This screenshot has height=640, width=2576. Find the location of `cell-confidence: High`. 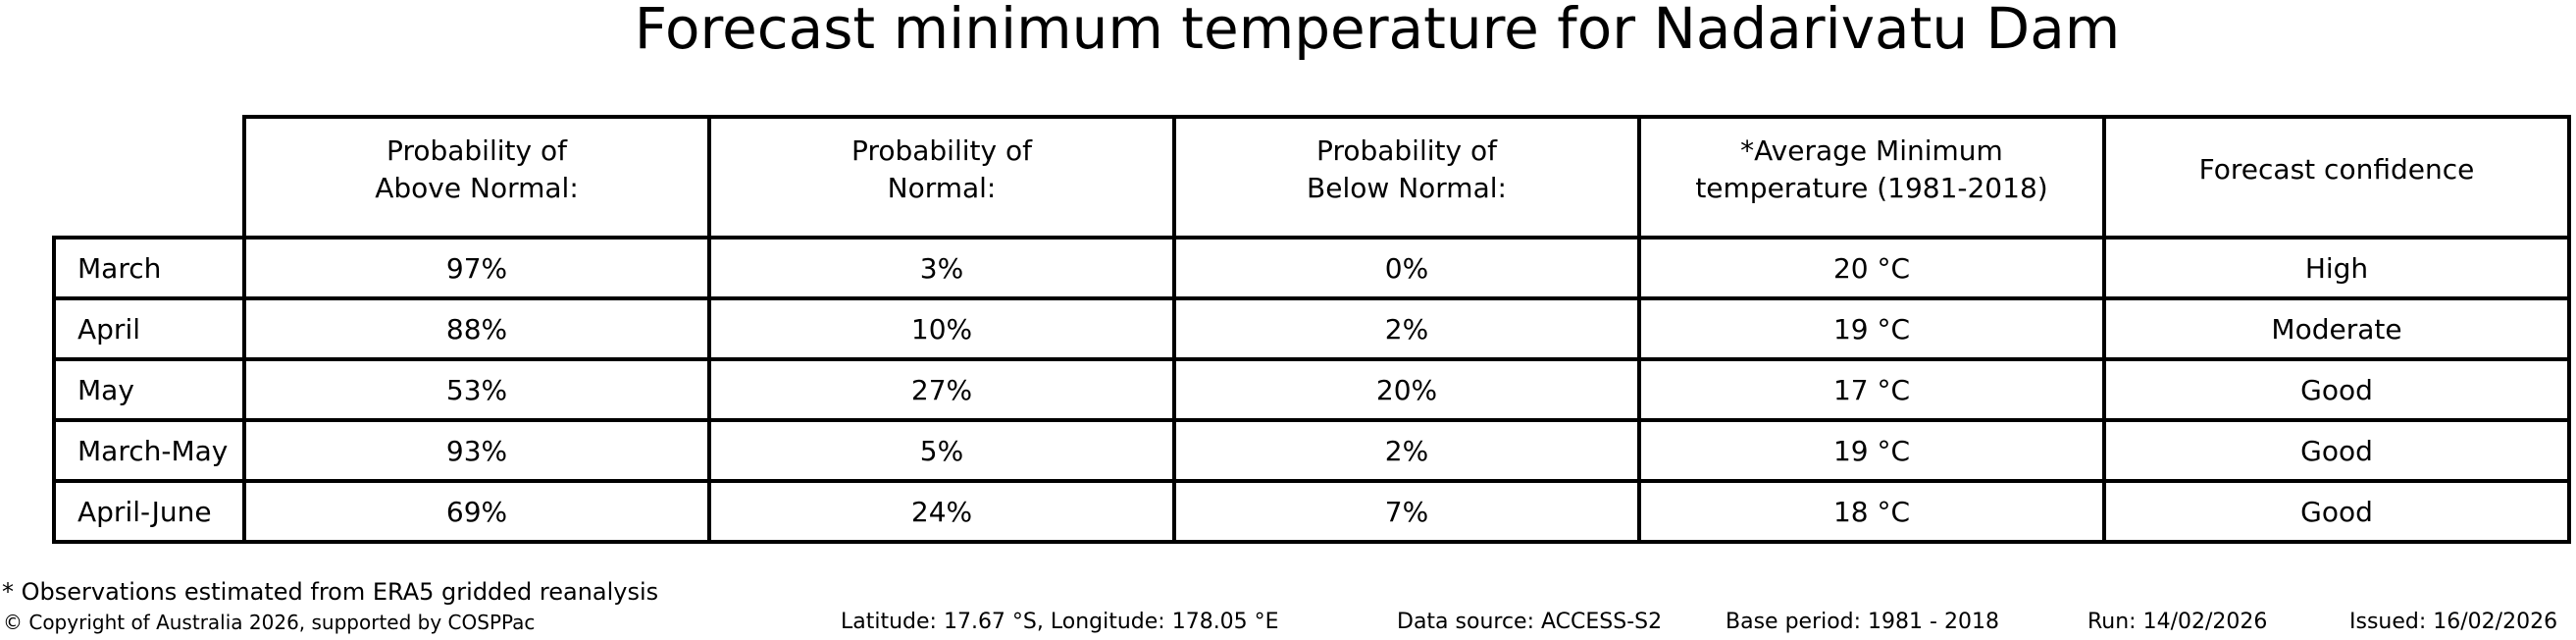

cell-confidence: High is located at coordinates (2336, 268).